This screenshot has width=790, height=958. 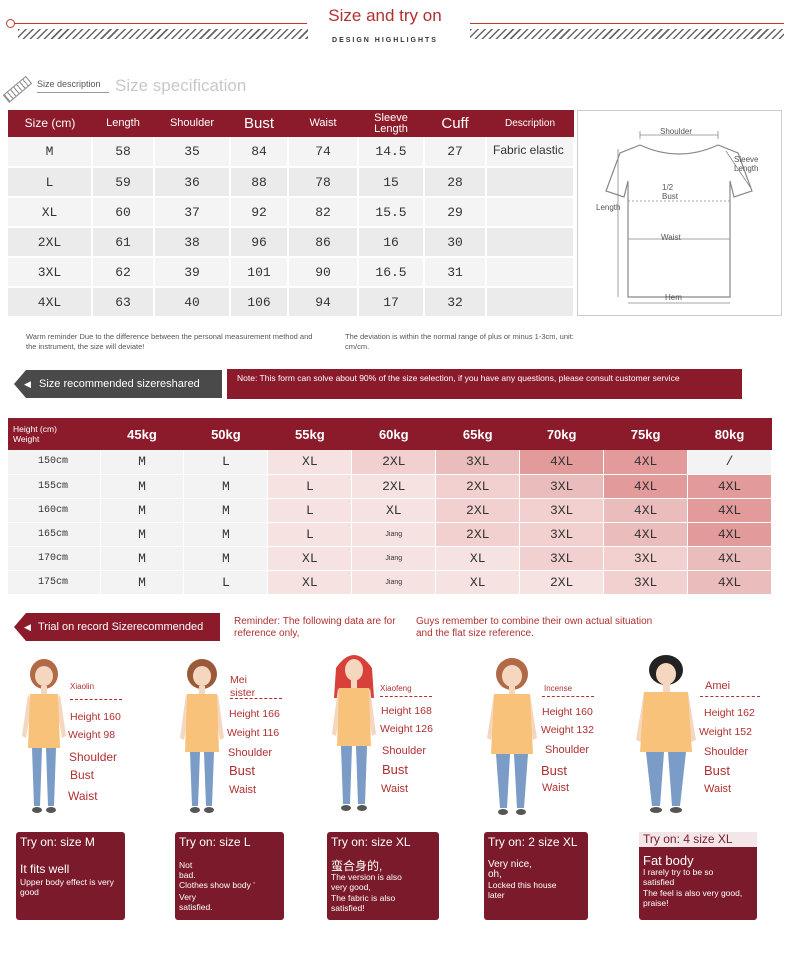 What do you see at coordinates (627, 23) in the screenshot?
I see `header-rule-right` at bounding box center [627, 23].